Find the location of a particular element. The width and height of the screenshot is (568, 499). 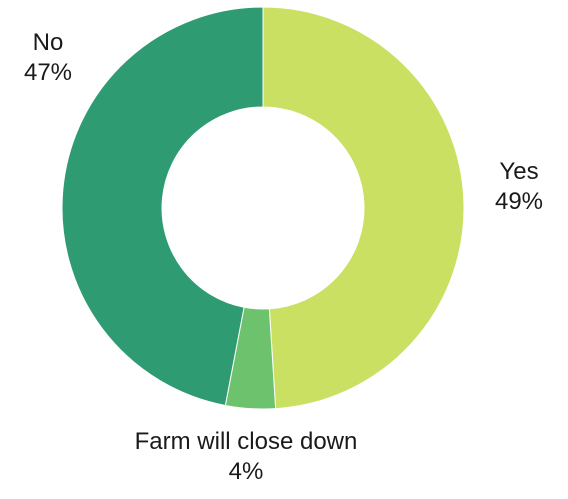

slice-label-farm-close: Farm will close down 4% is located at coordinates (246, 457).